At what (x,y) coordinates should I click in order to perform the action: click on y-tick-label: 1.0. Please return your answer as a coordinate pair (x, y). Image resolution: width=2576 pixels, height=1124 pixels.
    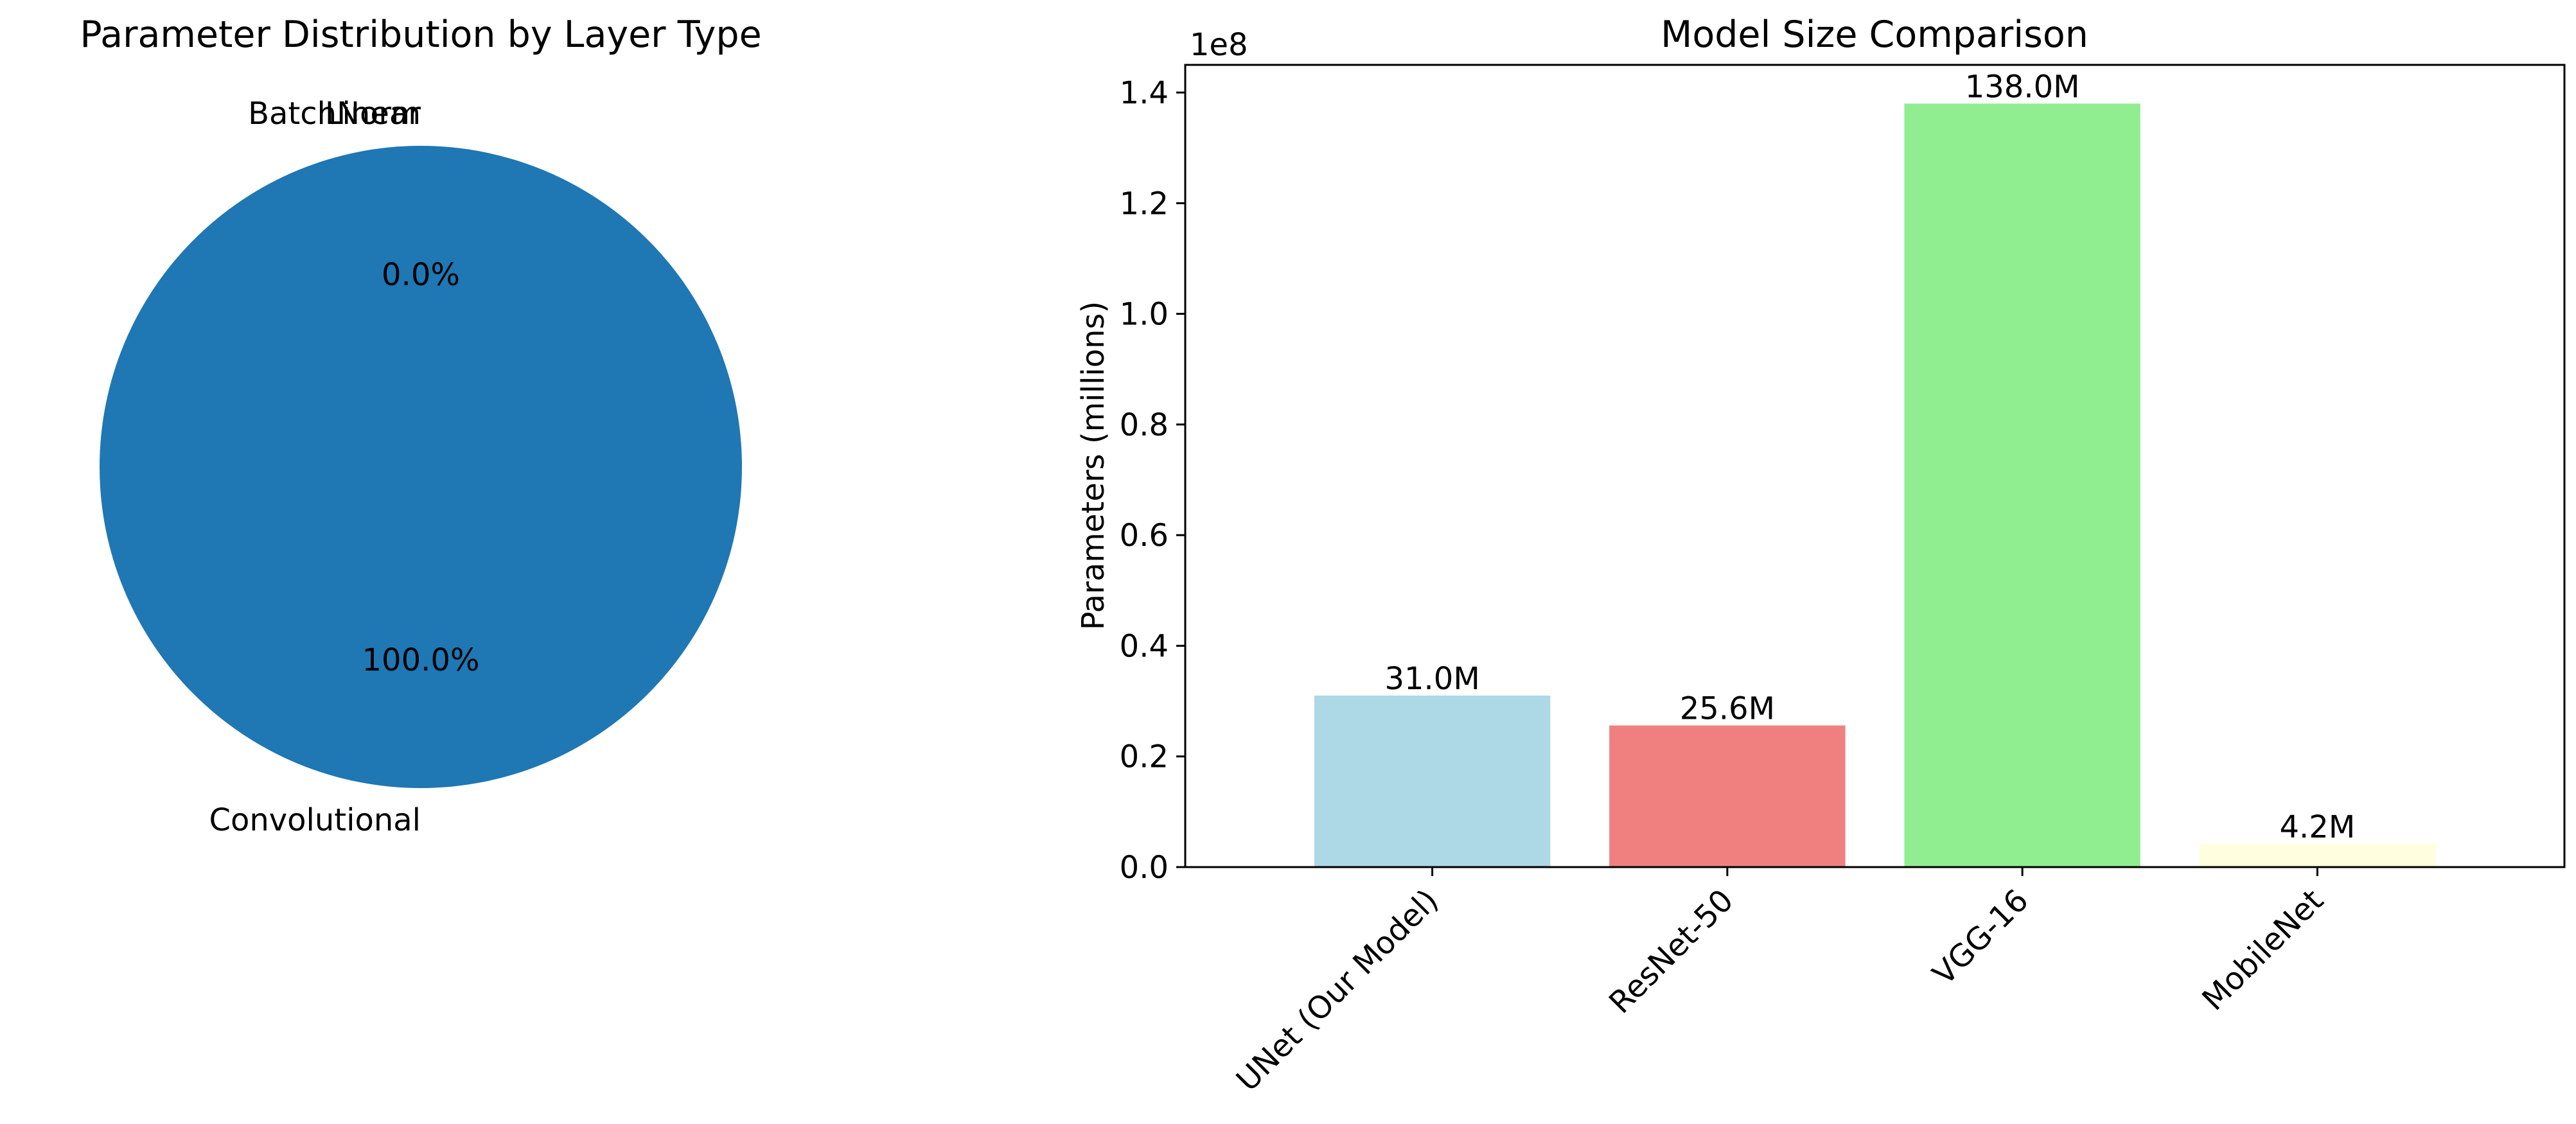
    Looking at the image, I should click on (1144, 315).